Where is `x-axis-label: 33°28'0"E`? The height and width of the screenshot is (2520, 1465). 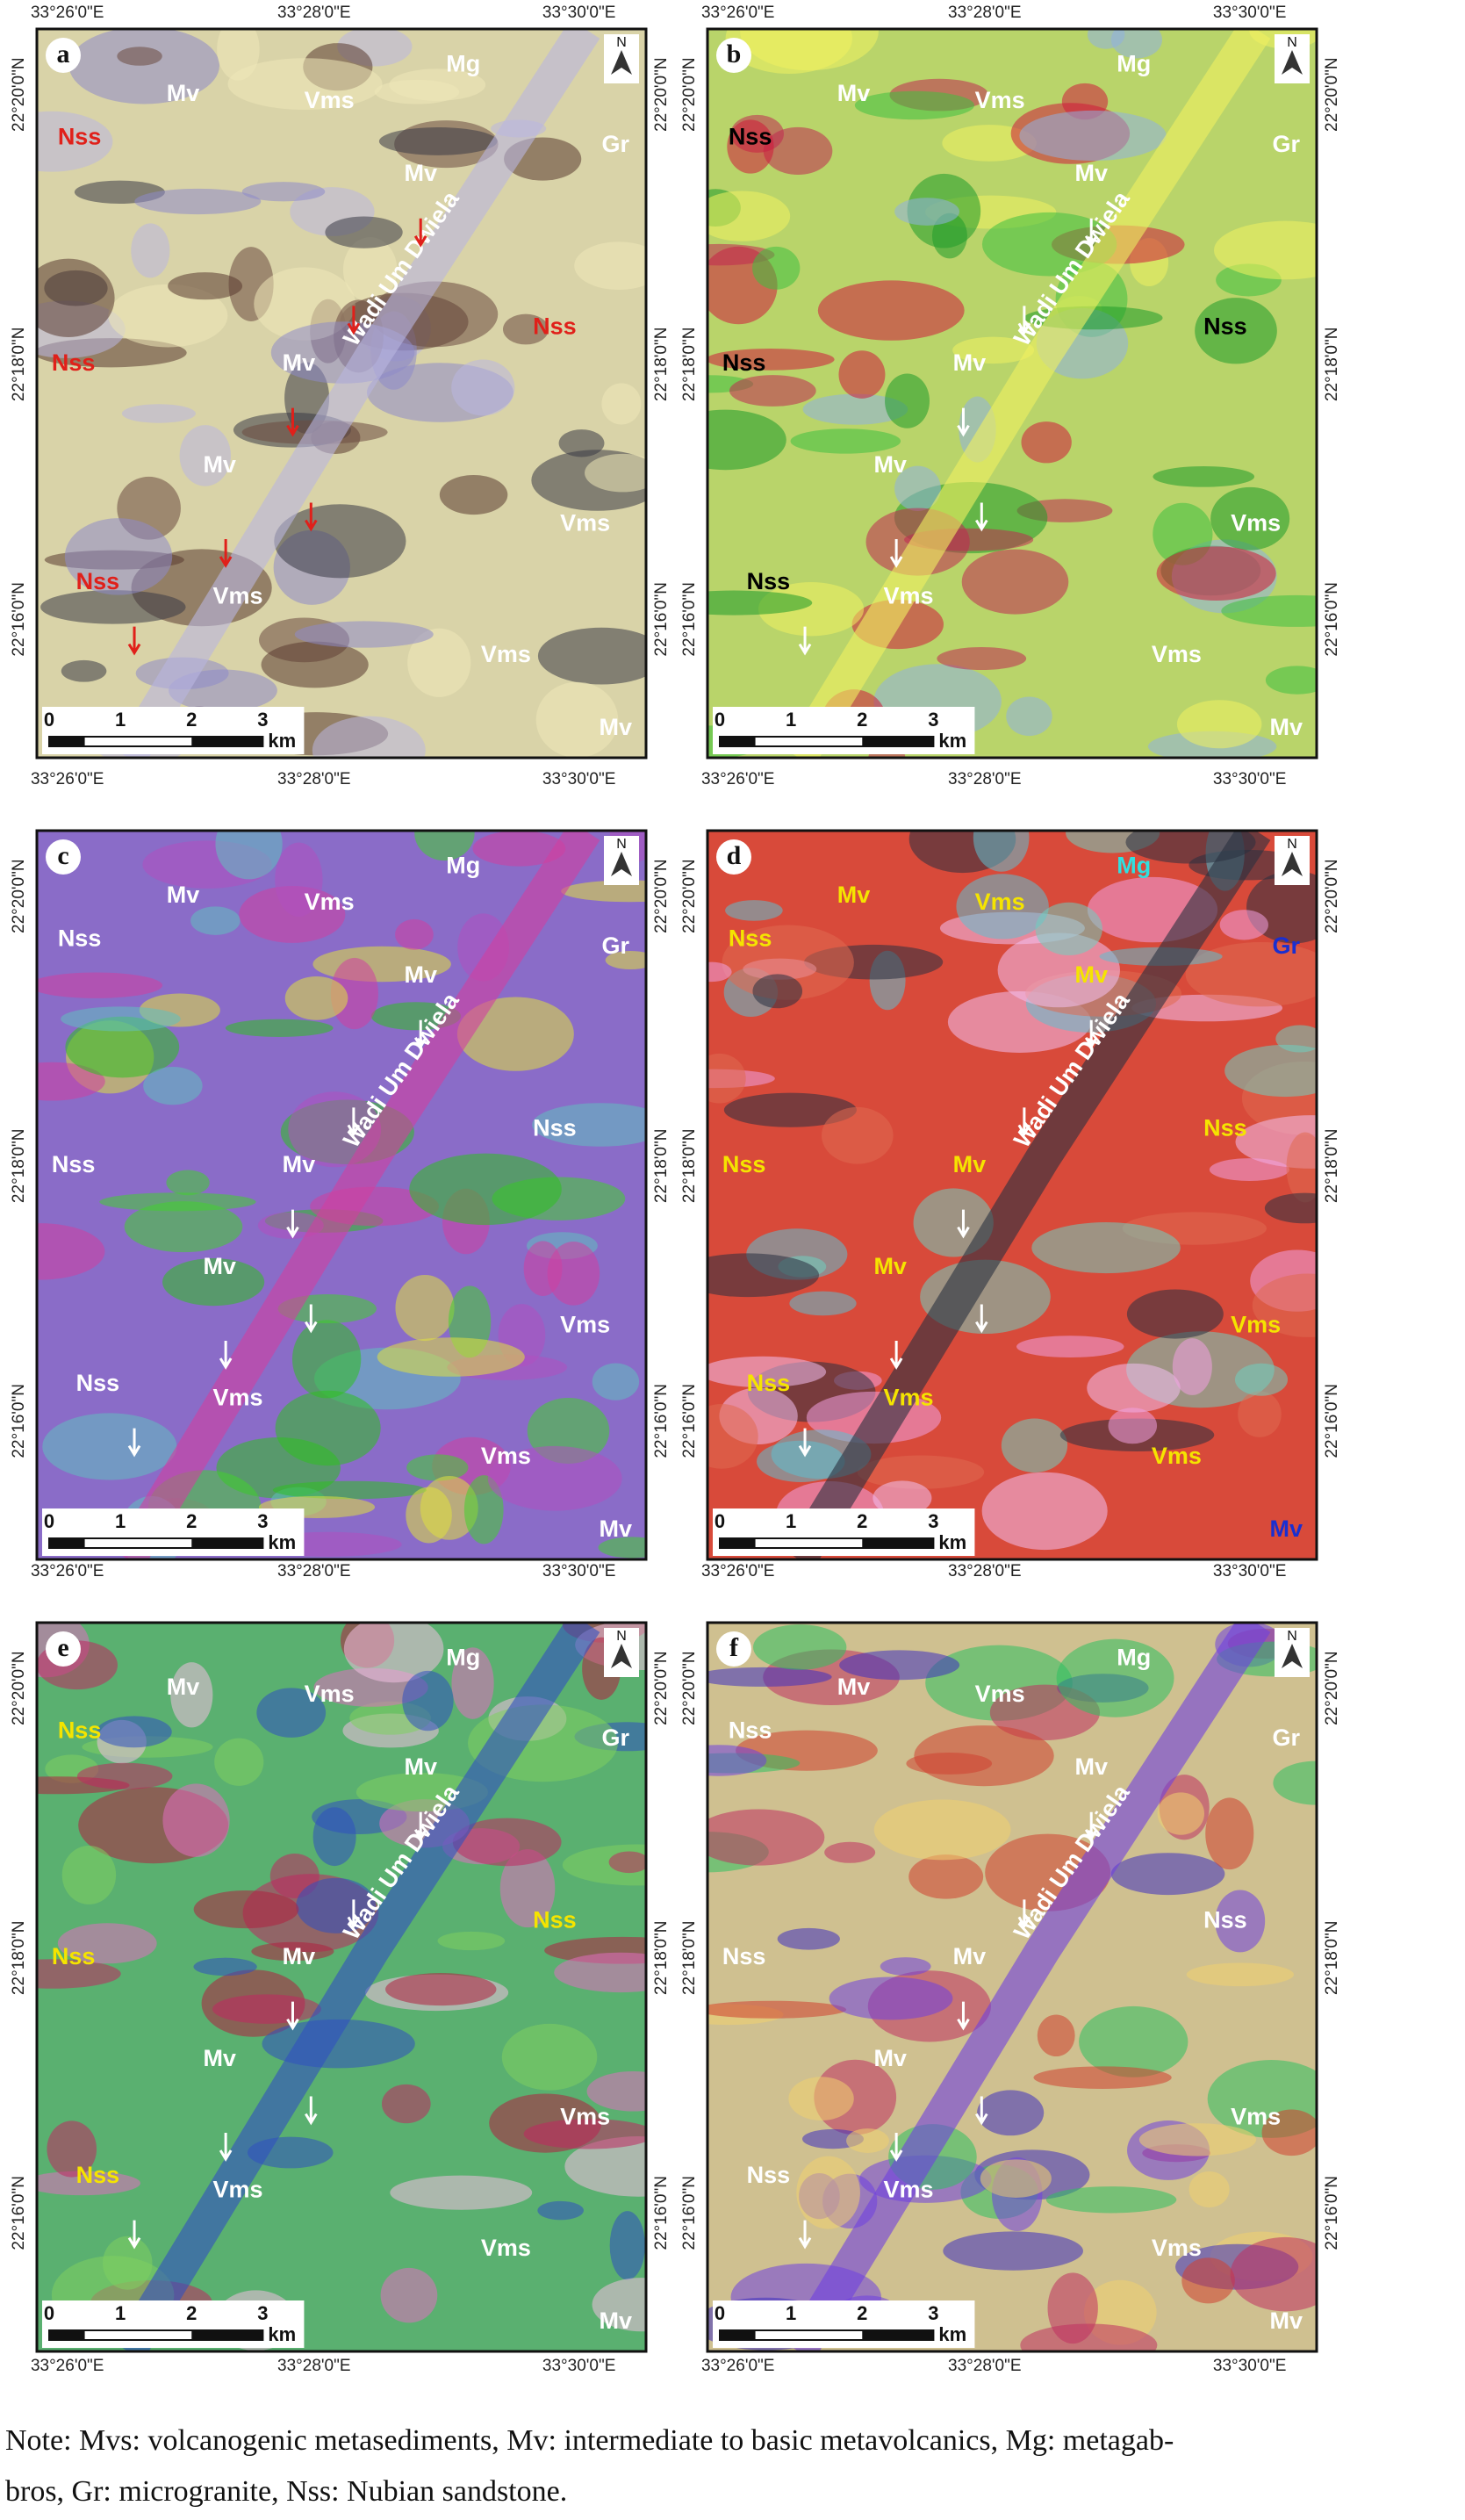
x-axis-label: 33°28'0"E is located at coordinates (984, 779).